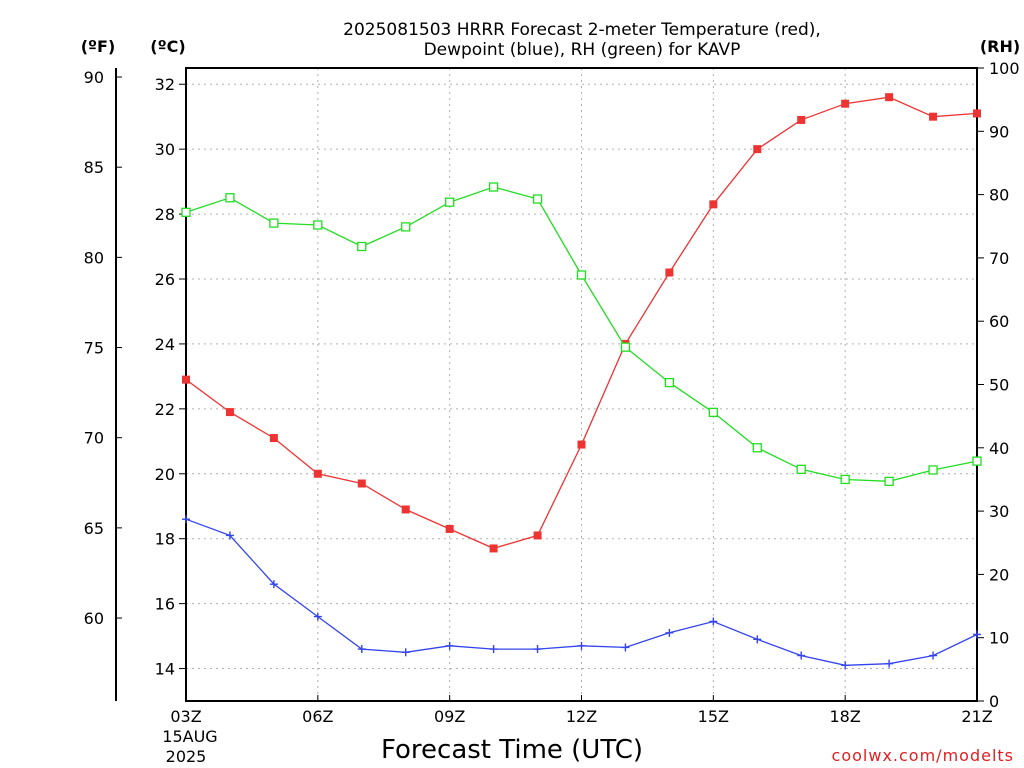 This screenshot has width=1024, height=768. Describe the element at coordinates (165, 539) in the screenshot. I see `celsius-tick-label: 18` at that location.